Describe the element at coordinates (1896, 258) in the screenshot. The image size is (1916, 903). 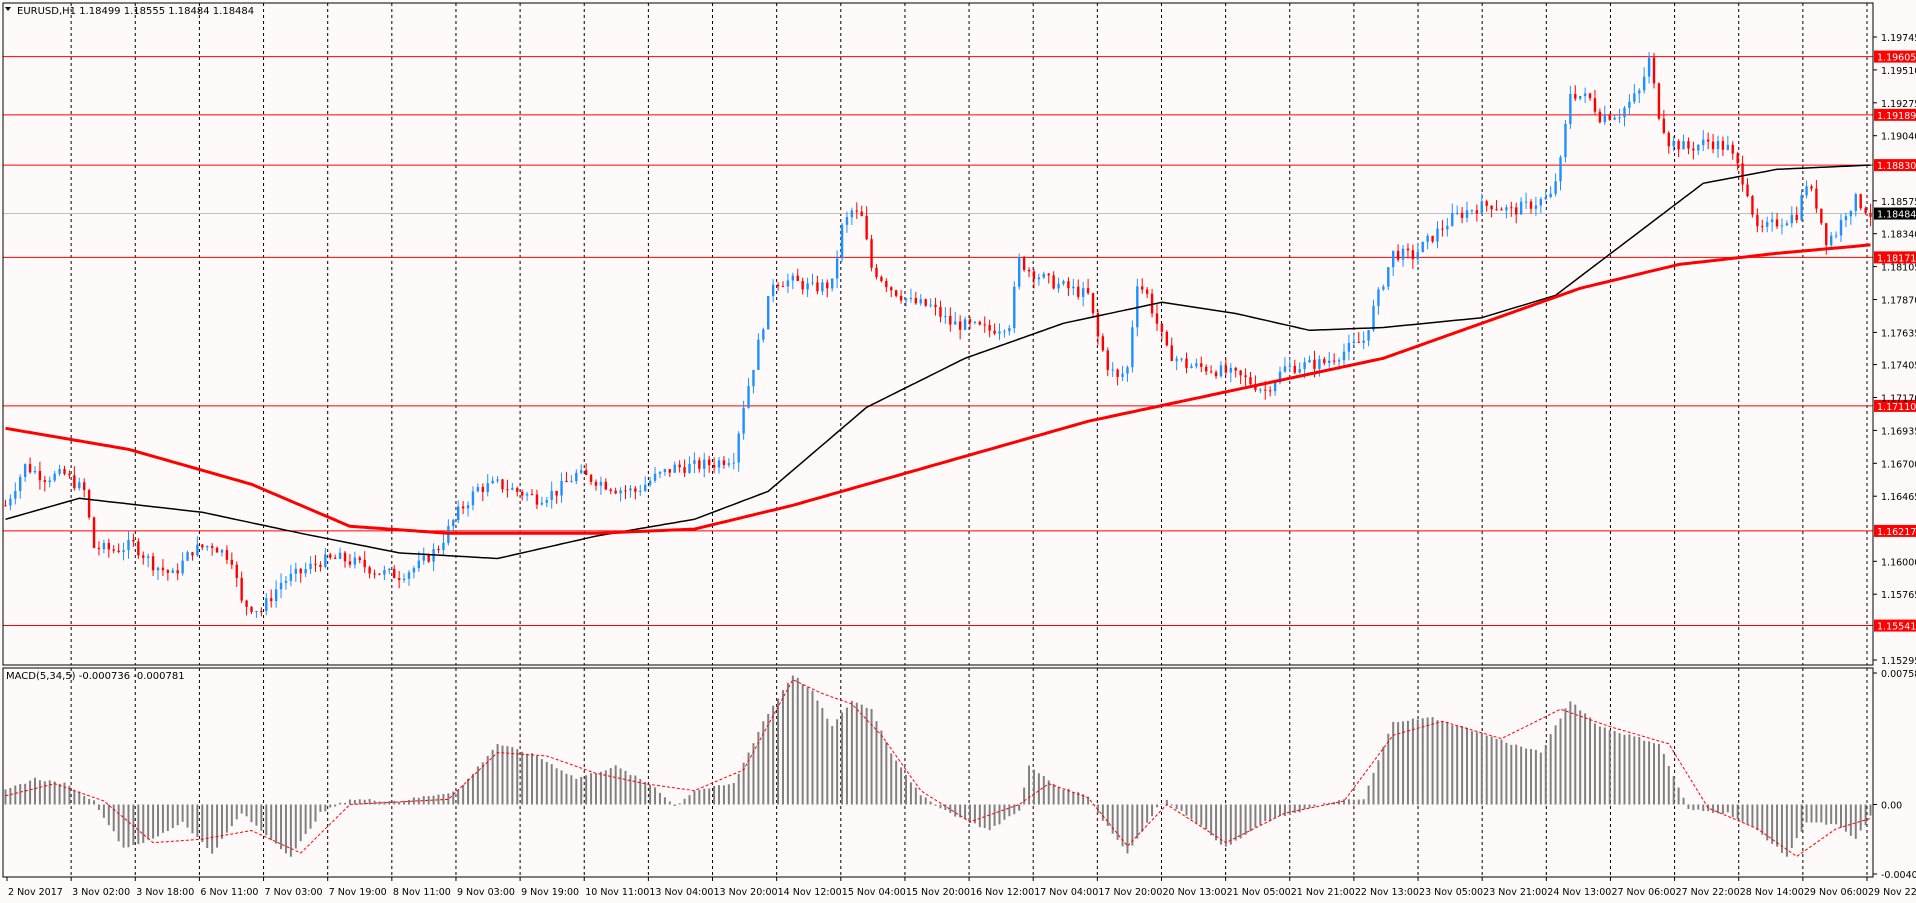
I see `price-level-label: 1.18171` at that location.